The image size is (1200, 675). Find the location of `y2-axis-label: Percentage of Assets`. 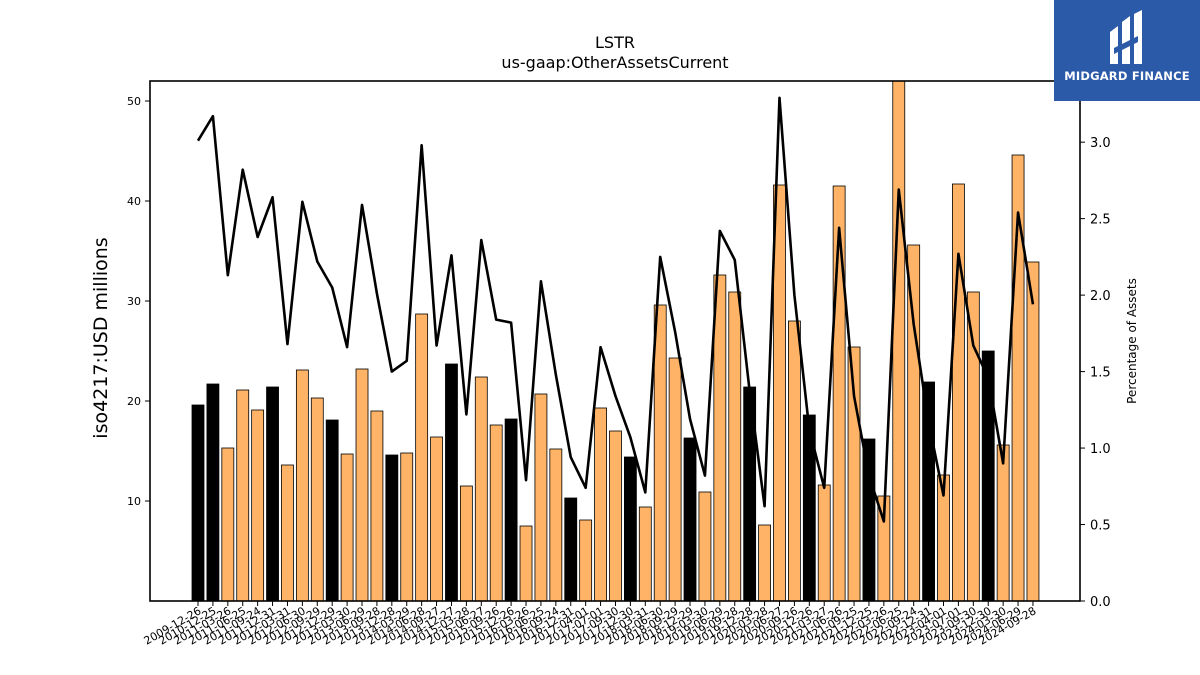

y2-axis-label: Percentage of Assets is located at coordinates (1132, 341).